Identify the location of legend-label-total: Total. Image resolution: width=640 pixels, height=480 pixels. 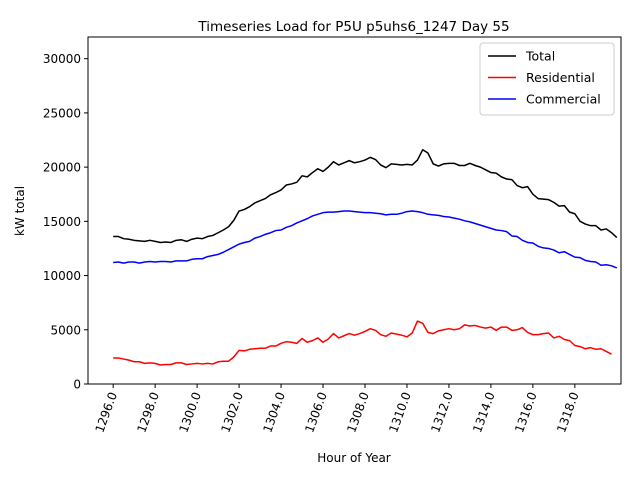
(540, 56).